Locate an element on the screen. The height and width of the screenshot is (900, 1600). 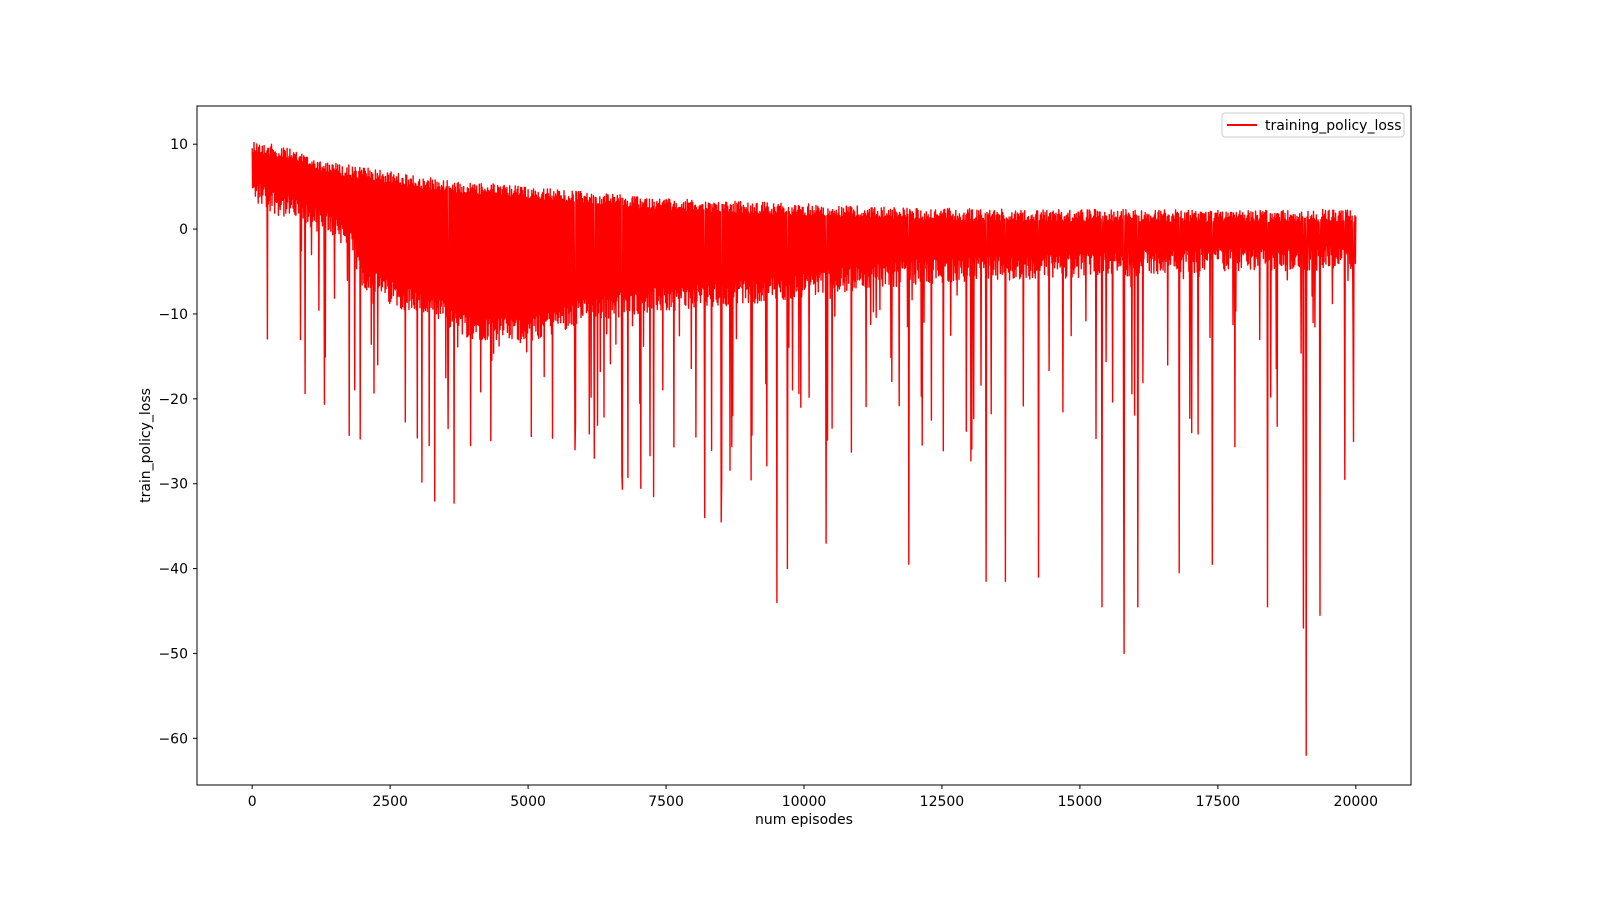
y-tick-label: 0 is located at coordinates (183, 230).